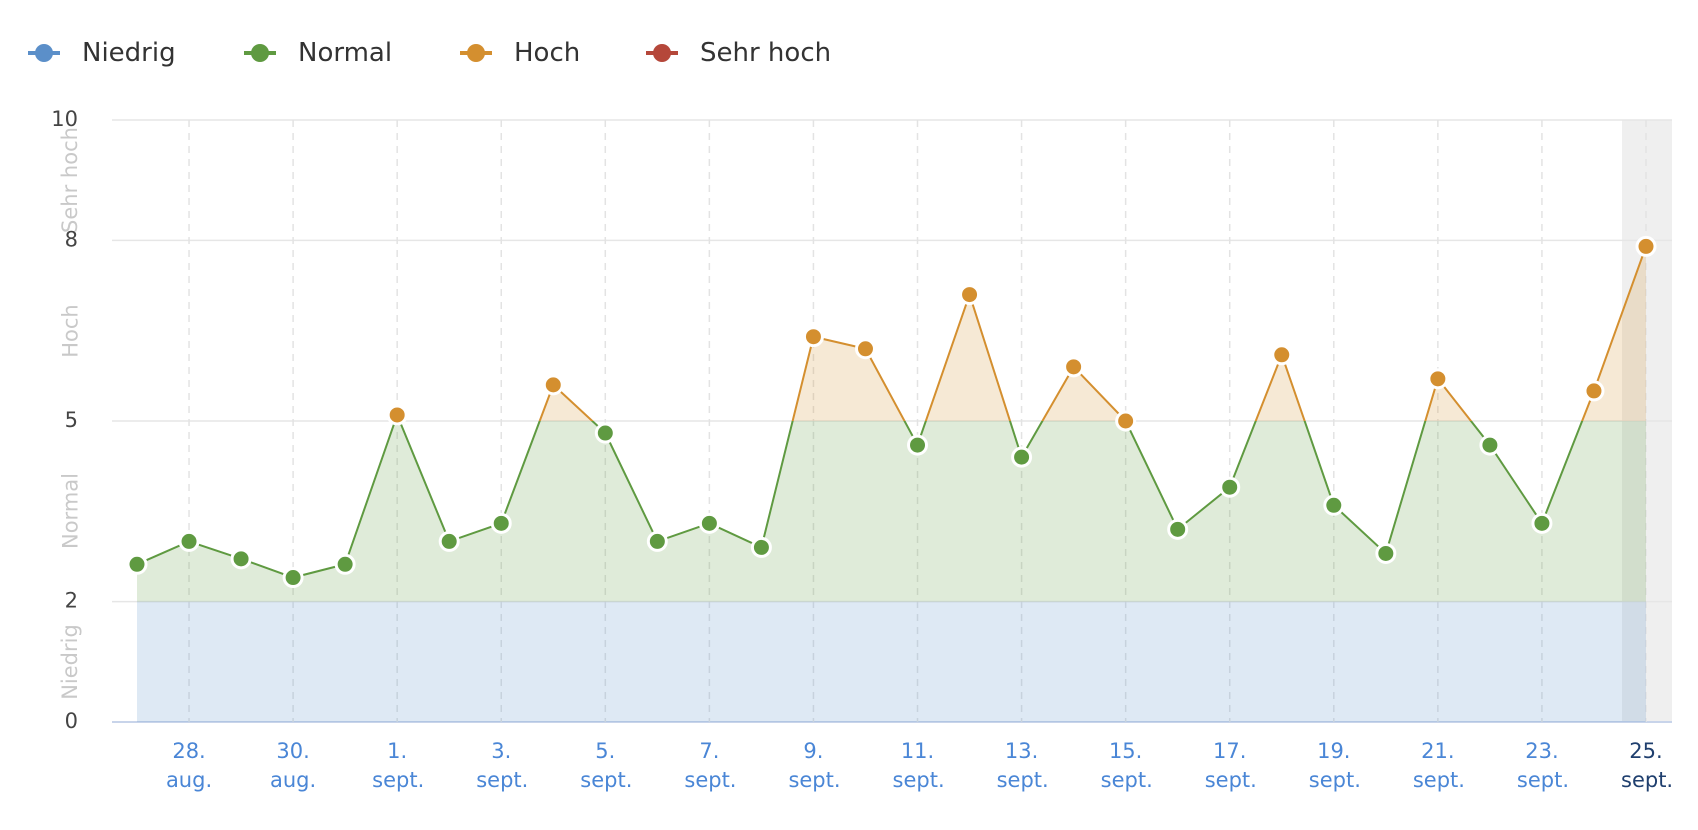 This screenshot has width=1698, height=830. Describe the element at coordinates (1126, 765) in the screenshot. I see `x-tick-label: 15. sept.` at that location.